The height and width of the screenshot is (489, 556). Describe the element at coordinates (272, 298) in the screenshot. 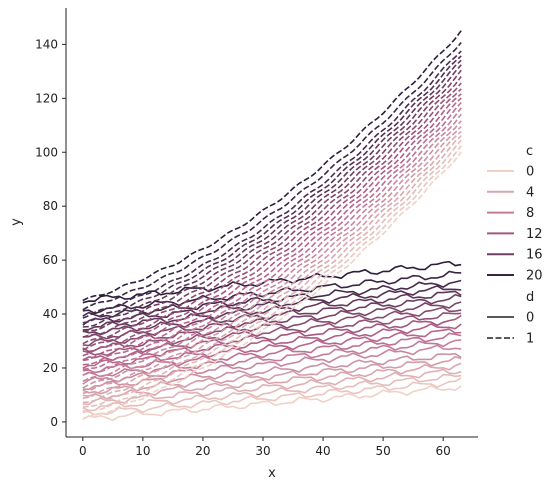

I see `series-line-c19-d0` at that location.